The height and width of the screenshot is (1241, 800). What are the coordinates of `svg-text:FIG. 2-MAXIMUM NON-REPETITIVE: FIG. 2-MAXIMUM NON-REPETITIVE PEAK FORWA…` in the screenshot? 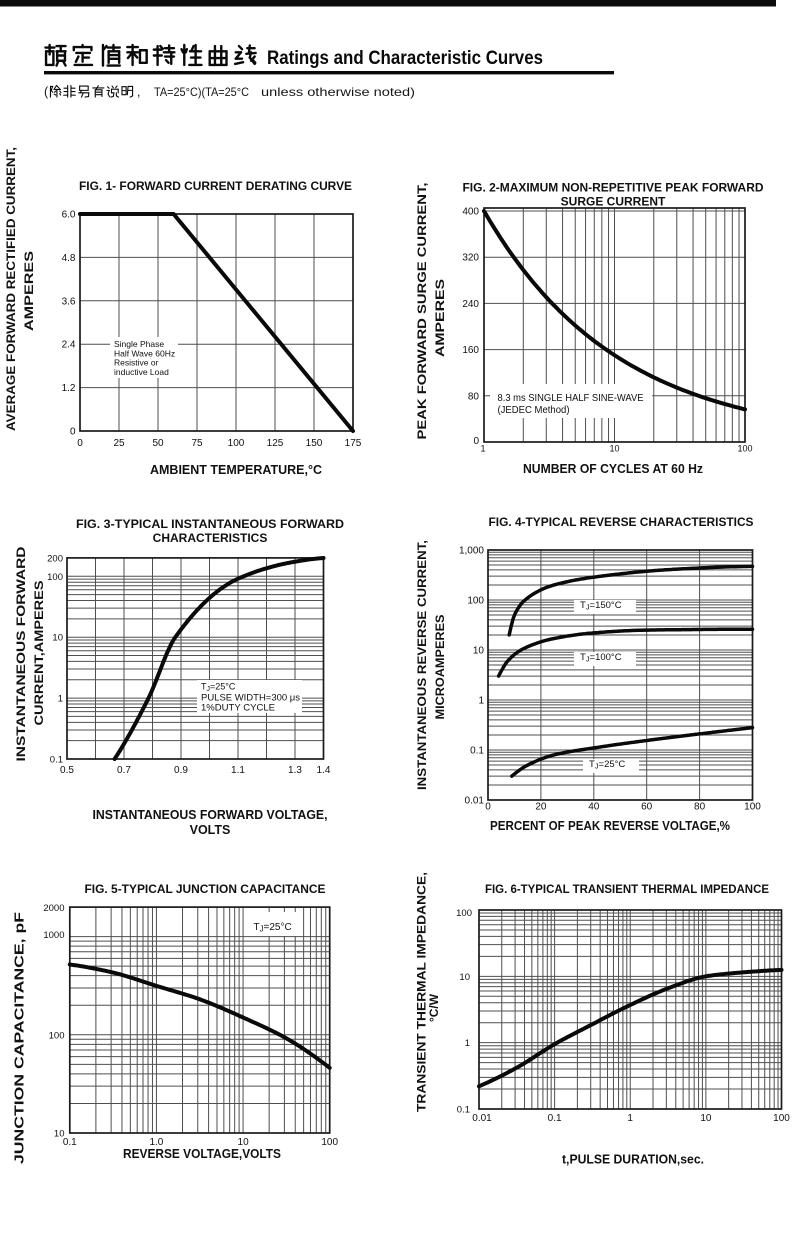 It's located at (613, 188).